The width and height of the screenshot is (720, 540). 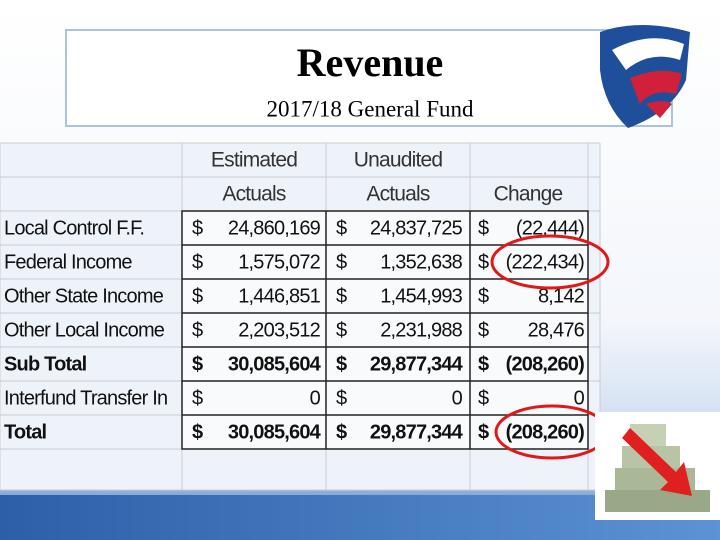 I want to click on cell: 1,446,851, so click(x=279, y=296).